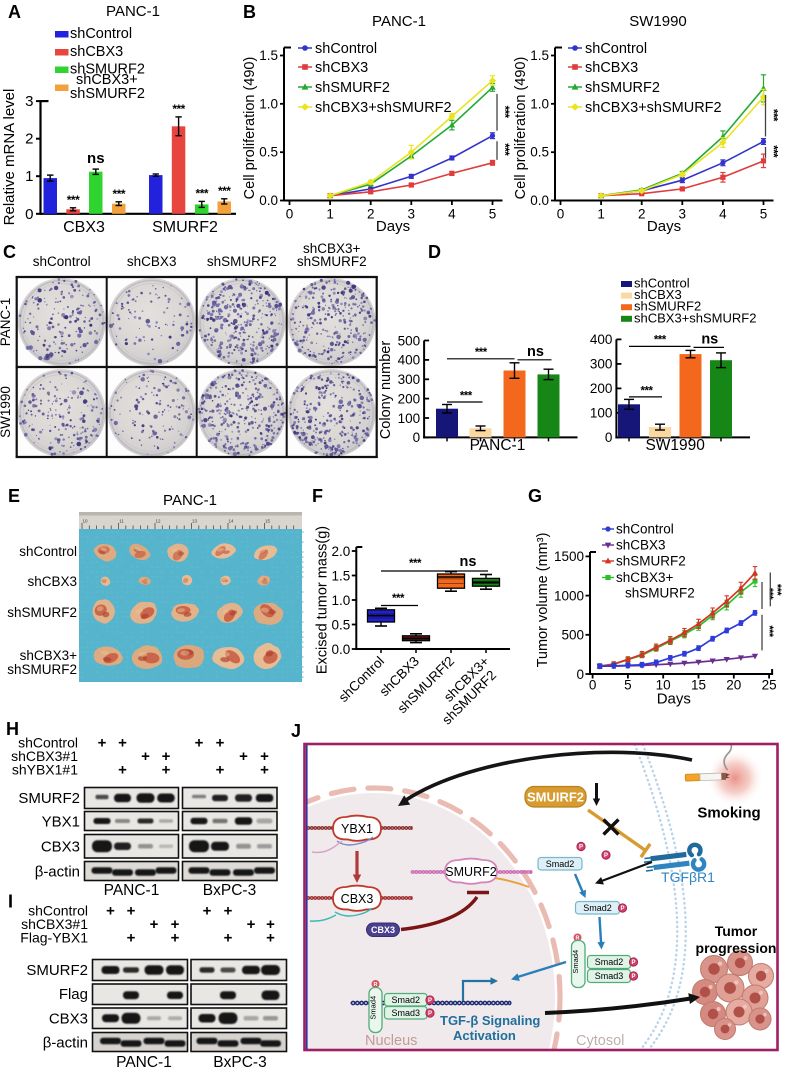  Describe the element at coordinates (386, 390) in the screenshot. I see `svg-text: Colony number` at that location.